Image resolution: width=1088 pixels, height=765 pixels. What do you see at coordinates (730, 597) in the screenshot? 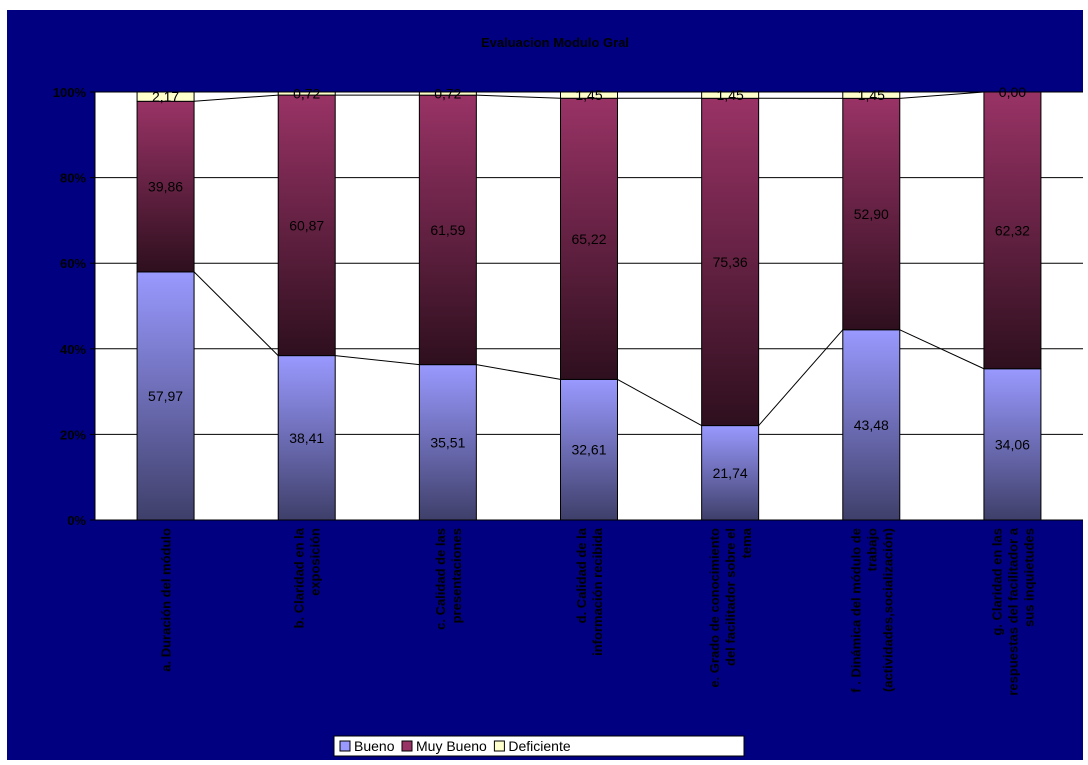
I see `x-category-label-line: del facilitador sobre el` at bounding box center [730, 597].